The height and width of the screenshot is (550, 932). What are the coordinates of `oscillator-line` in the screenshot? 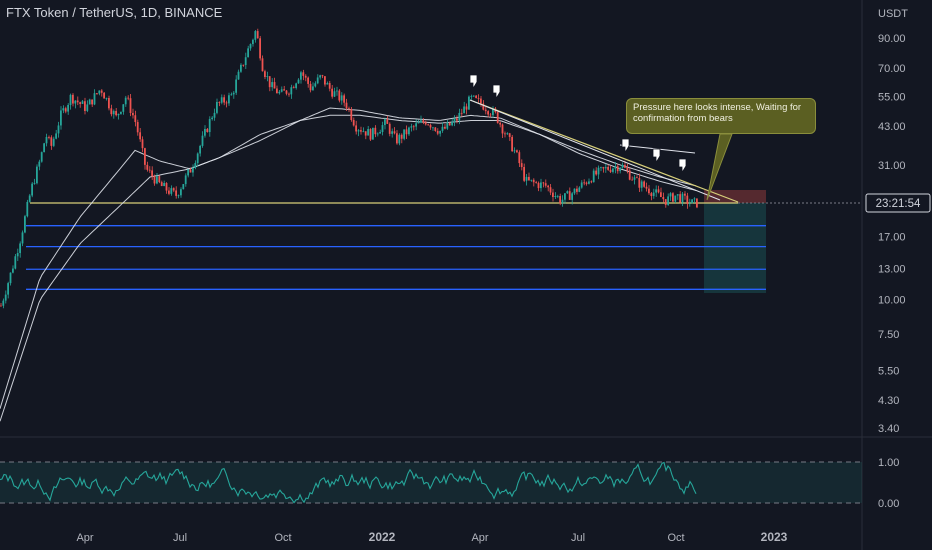 It's located at (348, 482).